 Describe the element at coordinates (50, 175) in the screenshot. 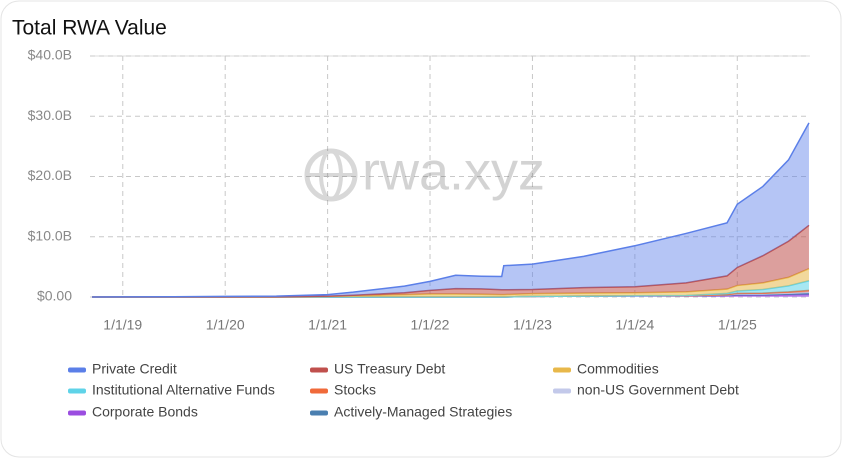

I see `y-tick-label: $20.0B` at that location.